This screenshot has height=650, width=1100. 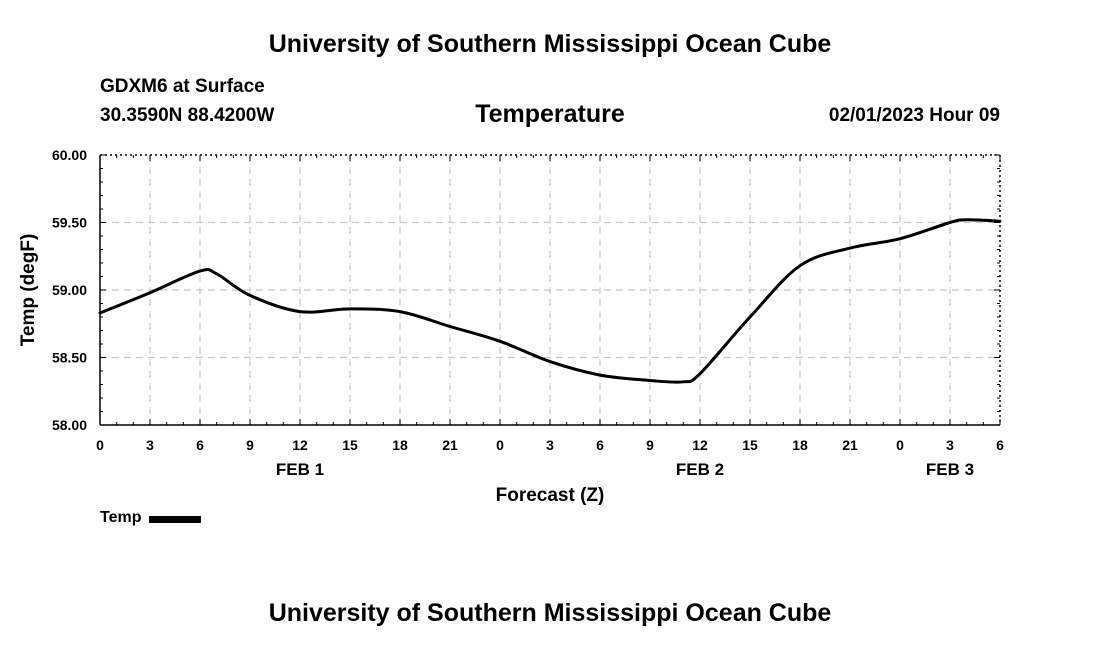 I want to click on variable-title: Temperature, so click(x=550, y=114).